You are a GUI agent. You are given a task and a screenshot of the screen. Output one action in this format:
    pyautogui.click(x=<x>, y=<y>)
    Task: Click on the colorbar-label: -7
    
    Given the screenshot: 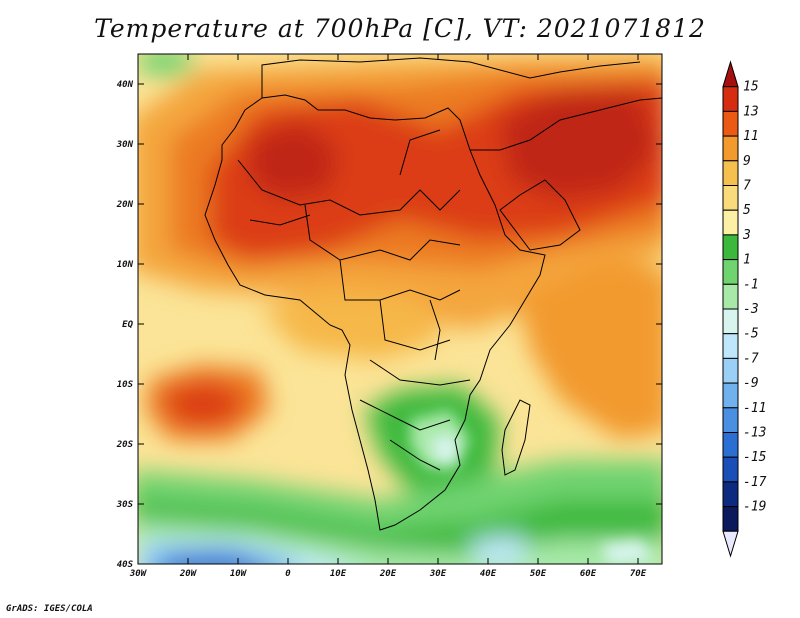 What is the action you would take?
    pyautogui.click(x=751, y=358)
    